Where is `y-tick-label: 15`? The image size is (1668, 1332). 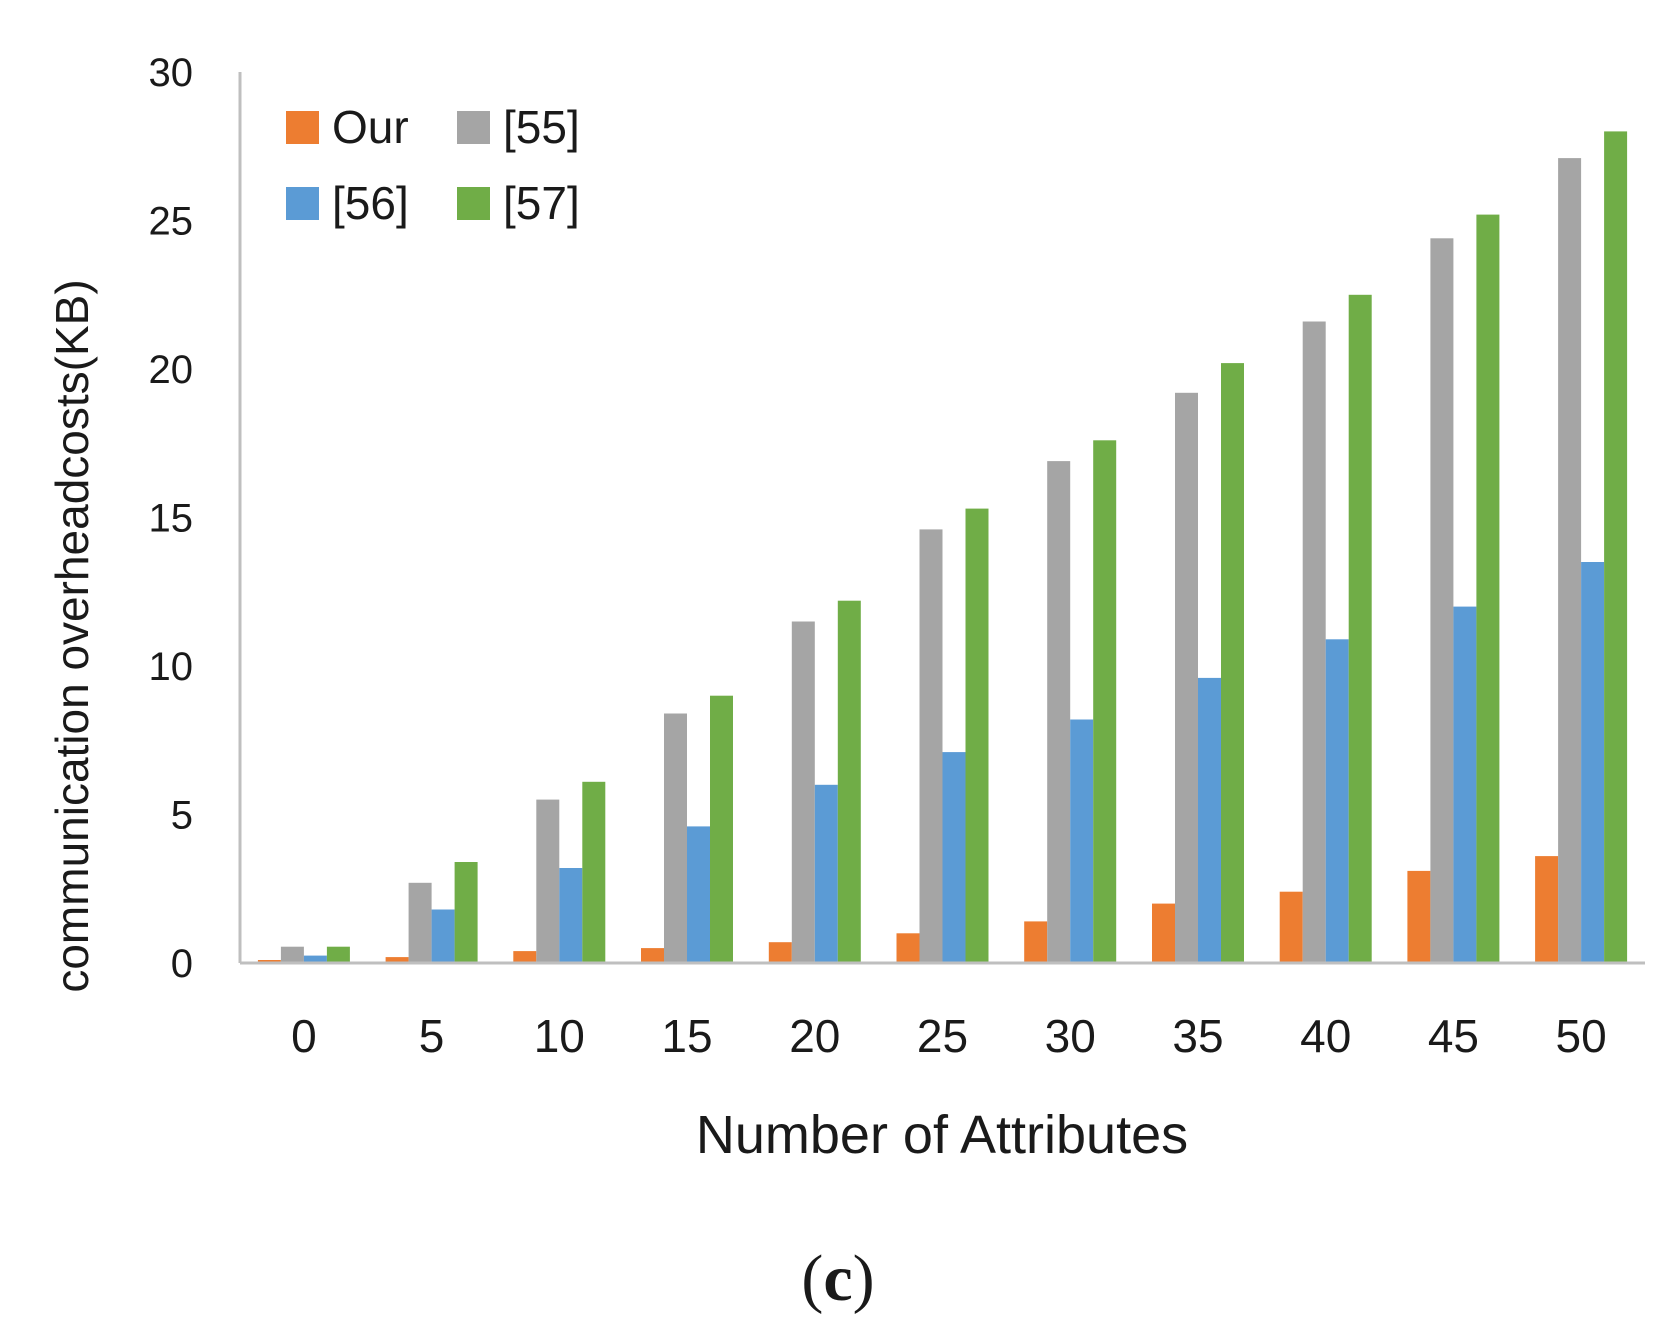
y-tick-label: 15 is located at coordinates (171, 519).